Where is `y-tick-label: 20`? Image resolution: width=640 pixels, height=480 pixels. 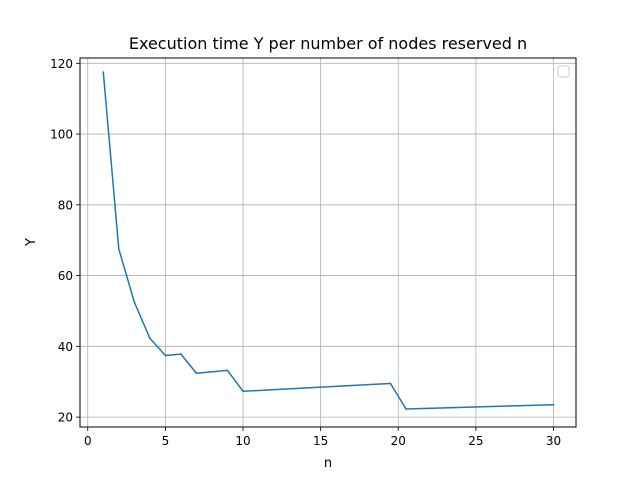
y-tick-label: 20 is located at coordinates (65, 418).